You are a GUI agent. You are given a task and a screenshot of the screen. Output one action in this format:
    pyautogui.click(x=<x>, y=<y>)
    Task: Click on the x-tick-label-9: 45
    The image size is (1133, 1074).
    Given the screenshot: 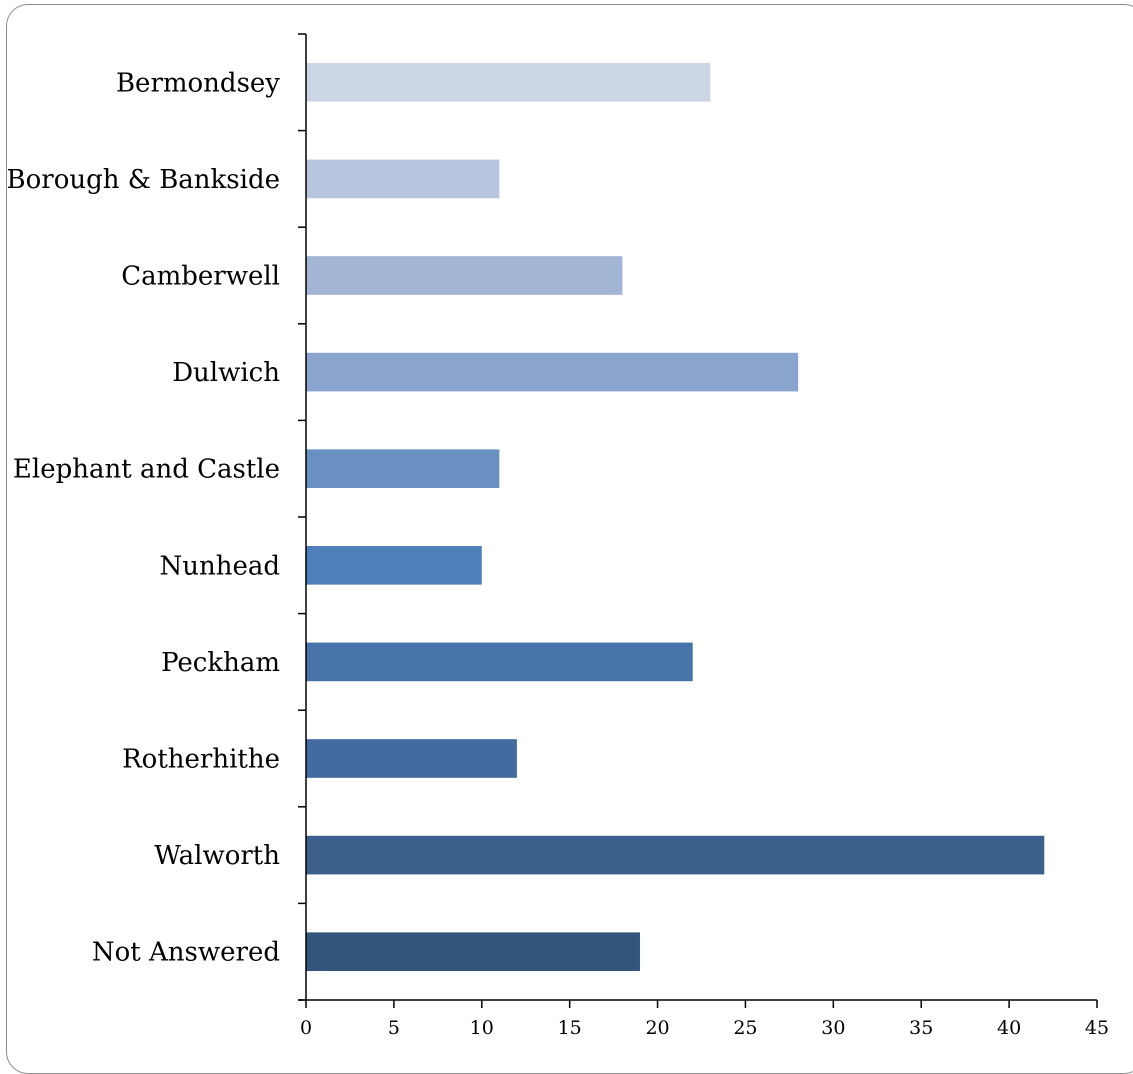 What is the action you would take?
    pyautogui.click(x=1097, y=1028)
    